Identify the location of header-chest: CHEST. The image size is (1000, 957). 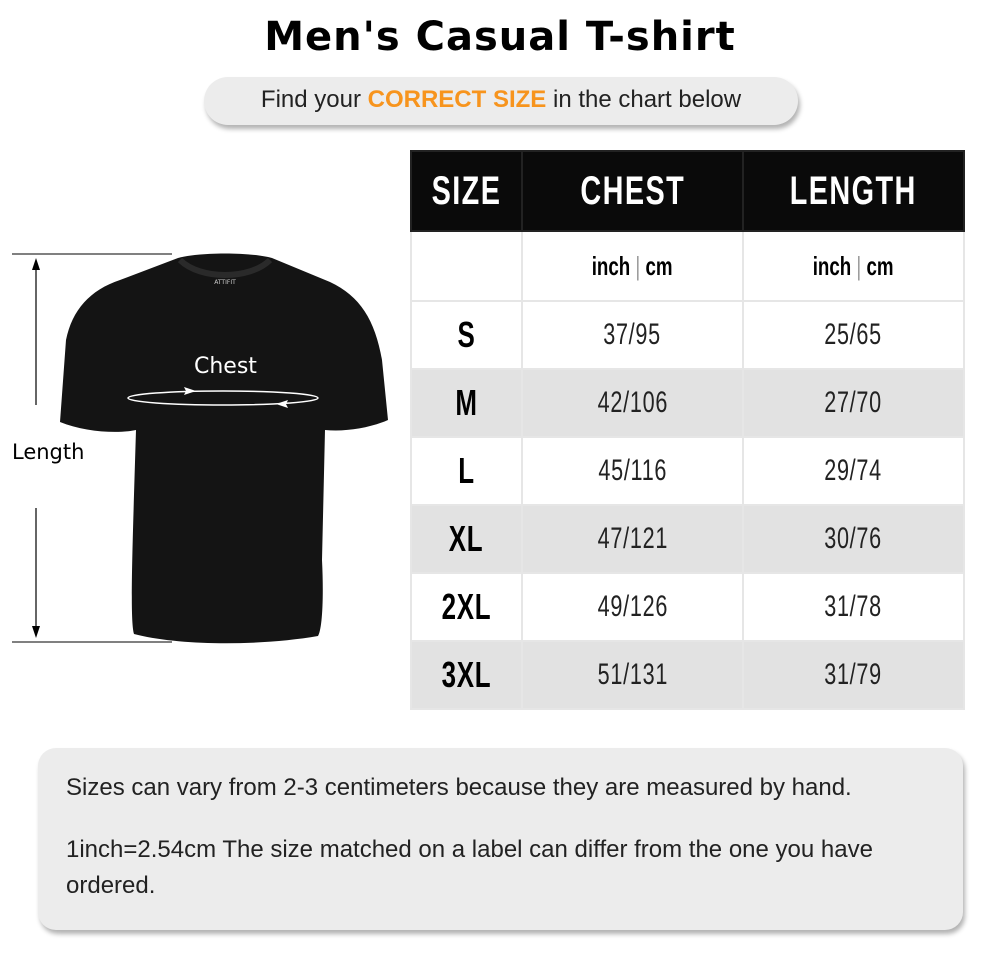
(632, 191).